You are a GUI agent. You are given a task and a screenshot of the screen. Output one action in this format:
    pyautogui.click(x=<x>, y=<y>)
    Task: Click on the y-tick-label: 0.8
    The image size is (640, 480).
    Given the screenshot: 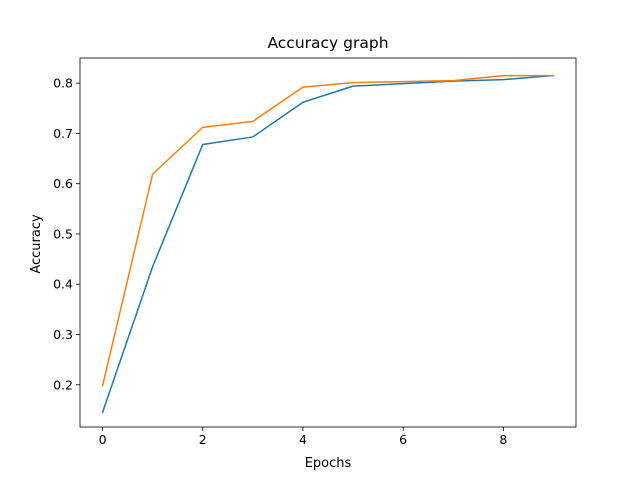 What is the action you would take?
    pyautogui.click(x=63, y=83)
    